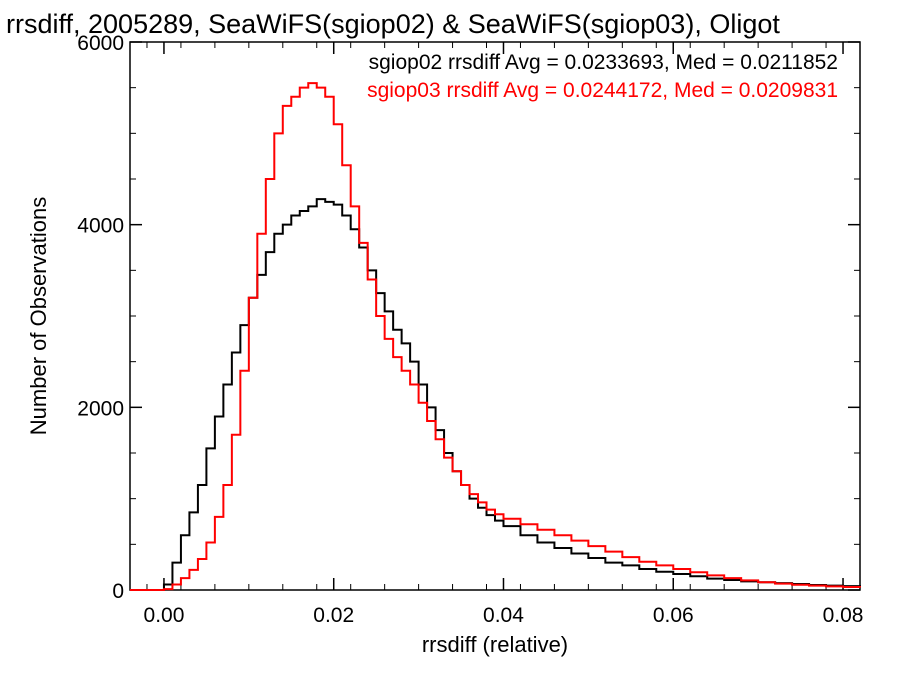  Describe the element at coordinates (503, 615) in the screenshot. I see `x-tick-label: 0.04` at that location.